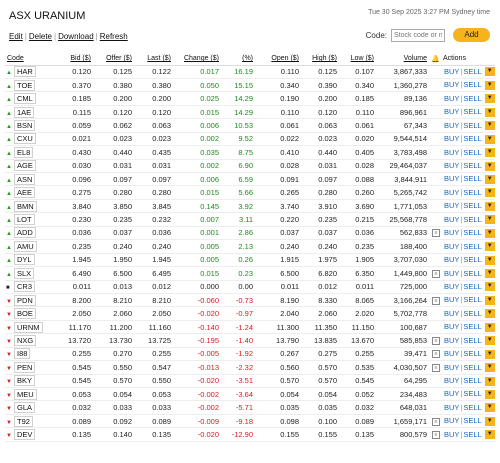 The height and width of the screenshot is (463, 500). Describe the element at coordinates (404, 59) in the screenshot. I see `col-volume: Volume` at that location.